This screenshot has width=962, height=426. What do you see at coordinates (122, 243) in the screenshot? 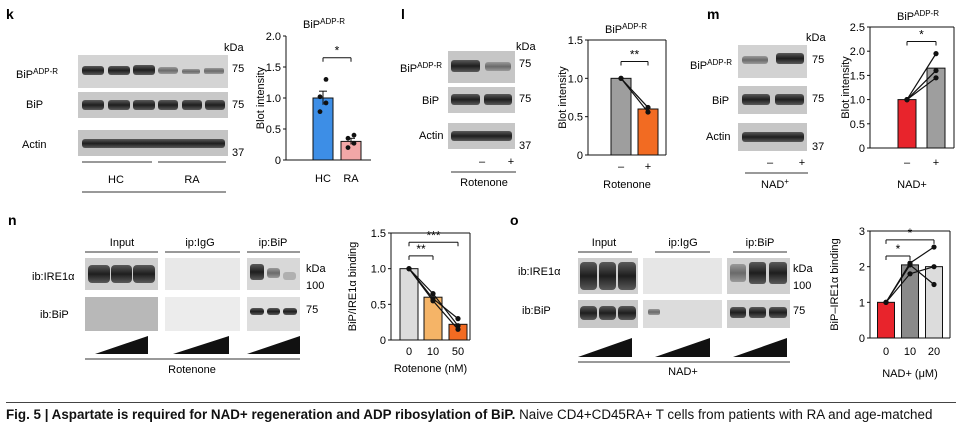
I see `group-label-input-n: Input` at bounding box center [122, 243].